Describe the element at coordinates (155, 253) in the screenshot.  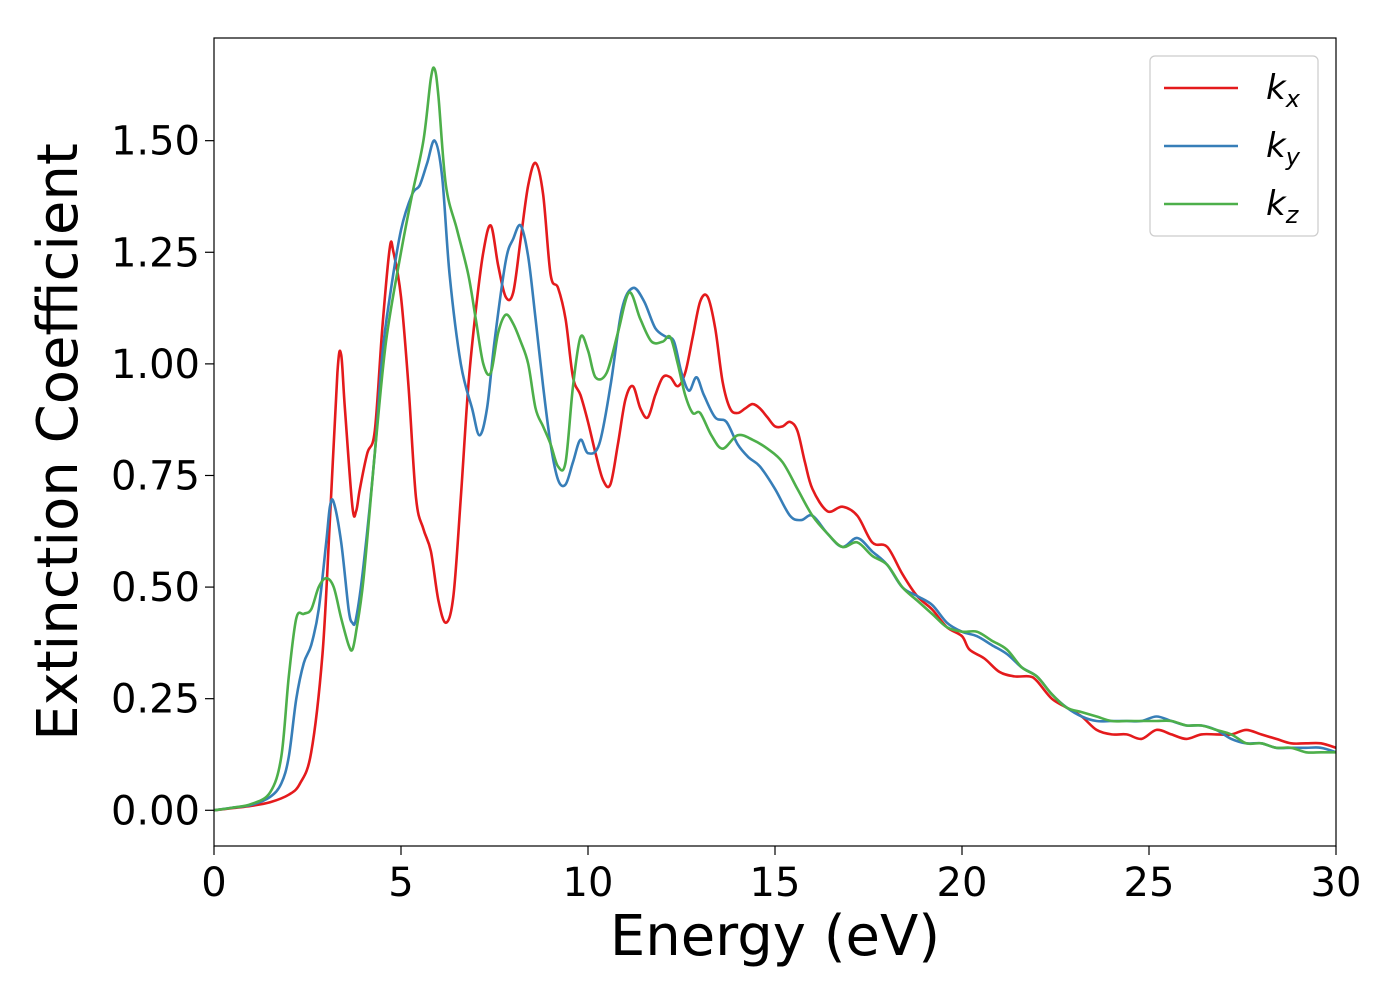
I see `y-tick-label: 1.25` at that location.